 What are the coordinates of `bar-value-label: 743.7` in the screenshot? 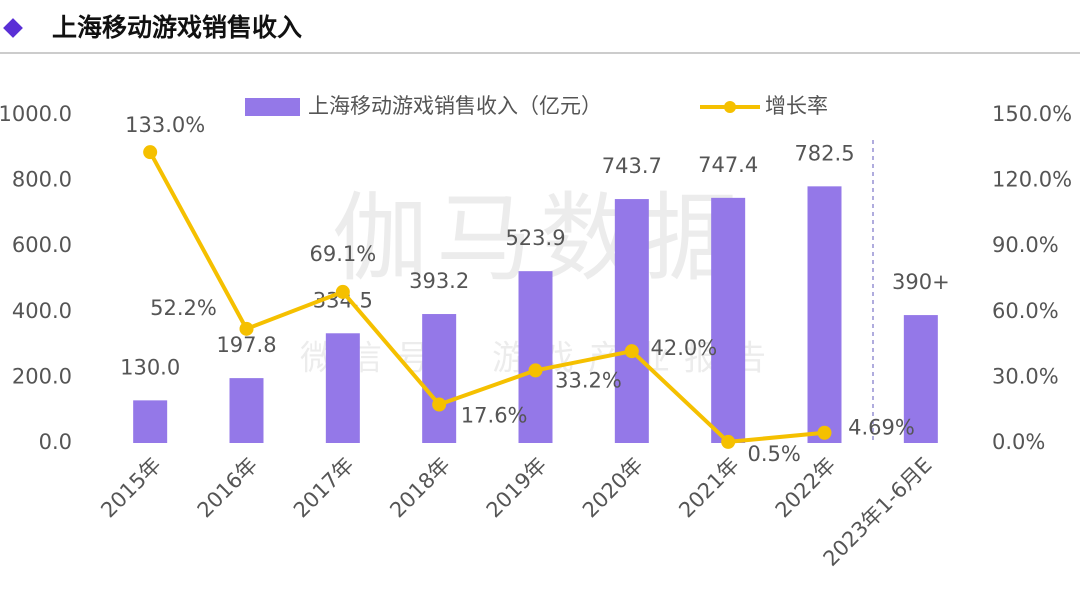 It's located at (632, 166).